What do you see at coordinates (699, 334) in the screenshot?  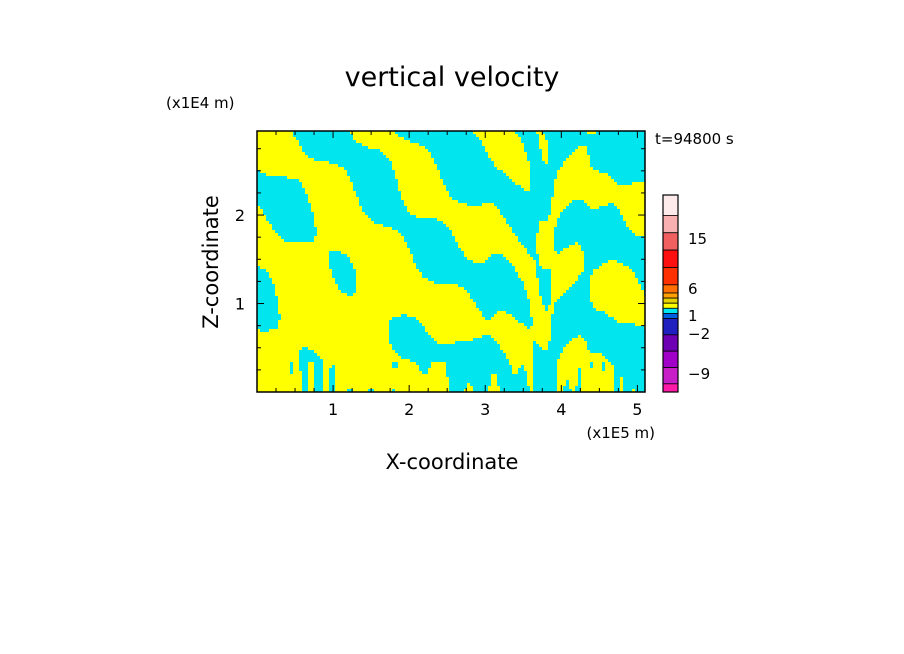 I see `colorbar-label: −2` at bounding box center [699, 334].